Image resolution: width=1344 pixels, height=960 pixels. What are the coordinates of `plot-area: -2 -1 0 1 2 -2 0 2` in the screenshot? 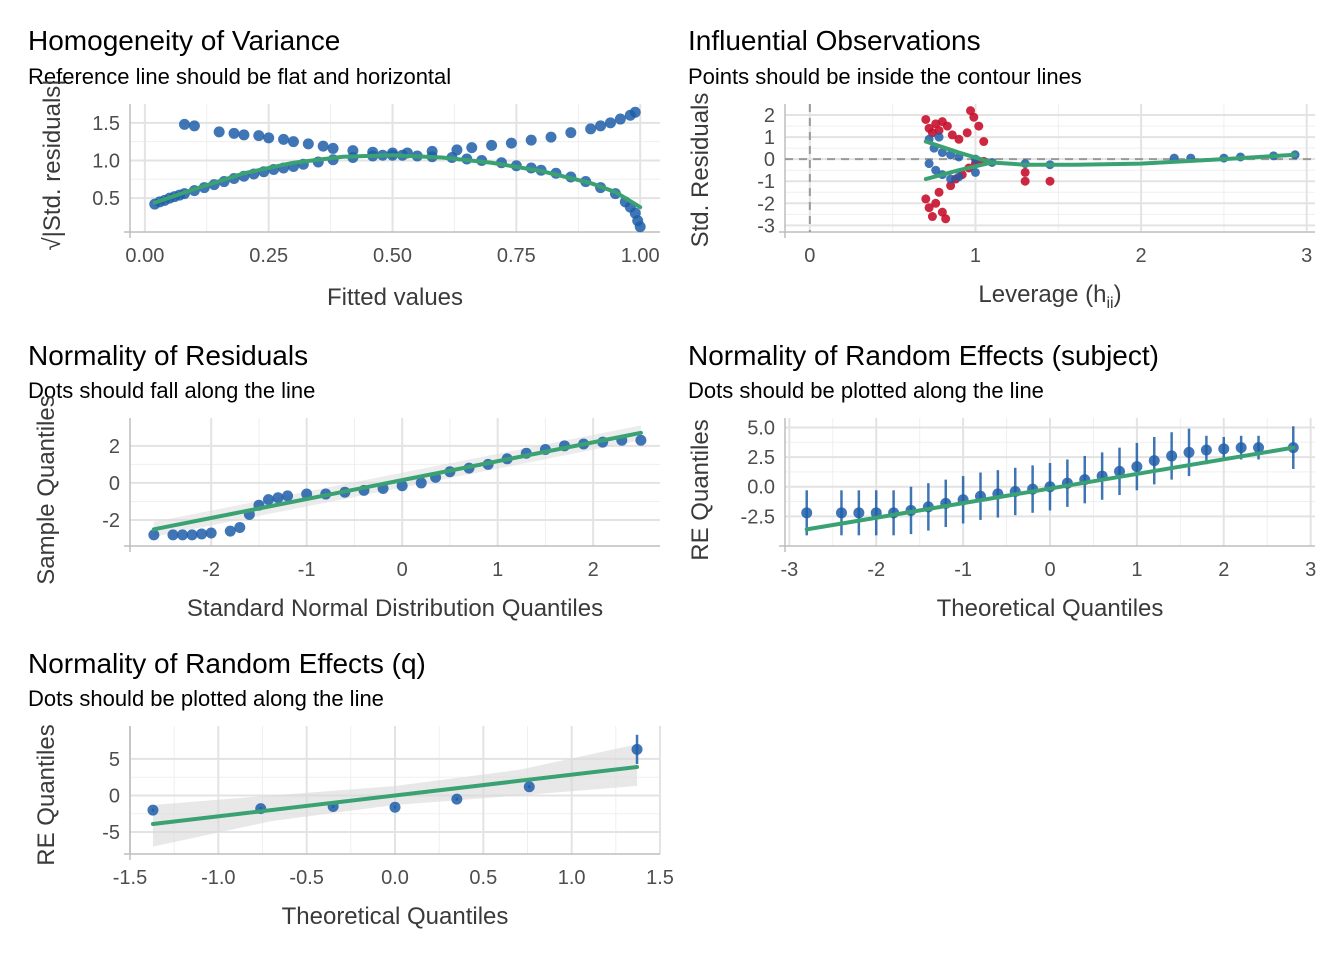 It's located at (381, 499).